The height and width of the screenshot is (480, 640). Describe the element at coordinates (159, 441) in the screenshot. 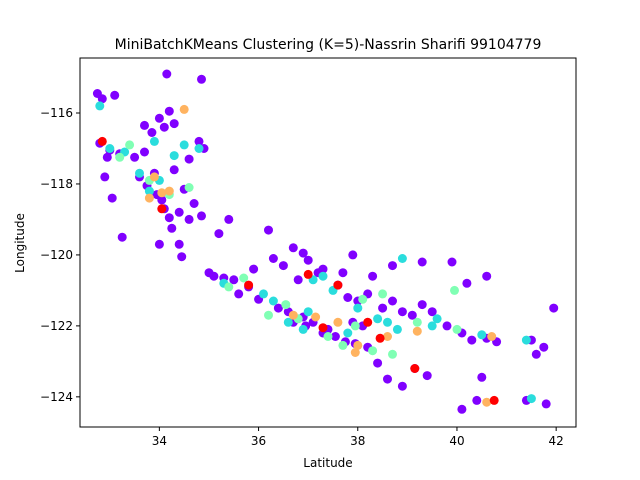

I see `x-tick-label: 34` at that location.